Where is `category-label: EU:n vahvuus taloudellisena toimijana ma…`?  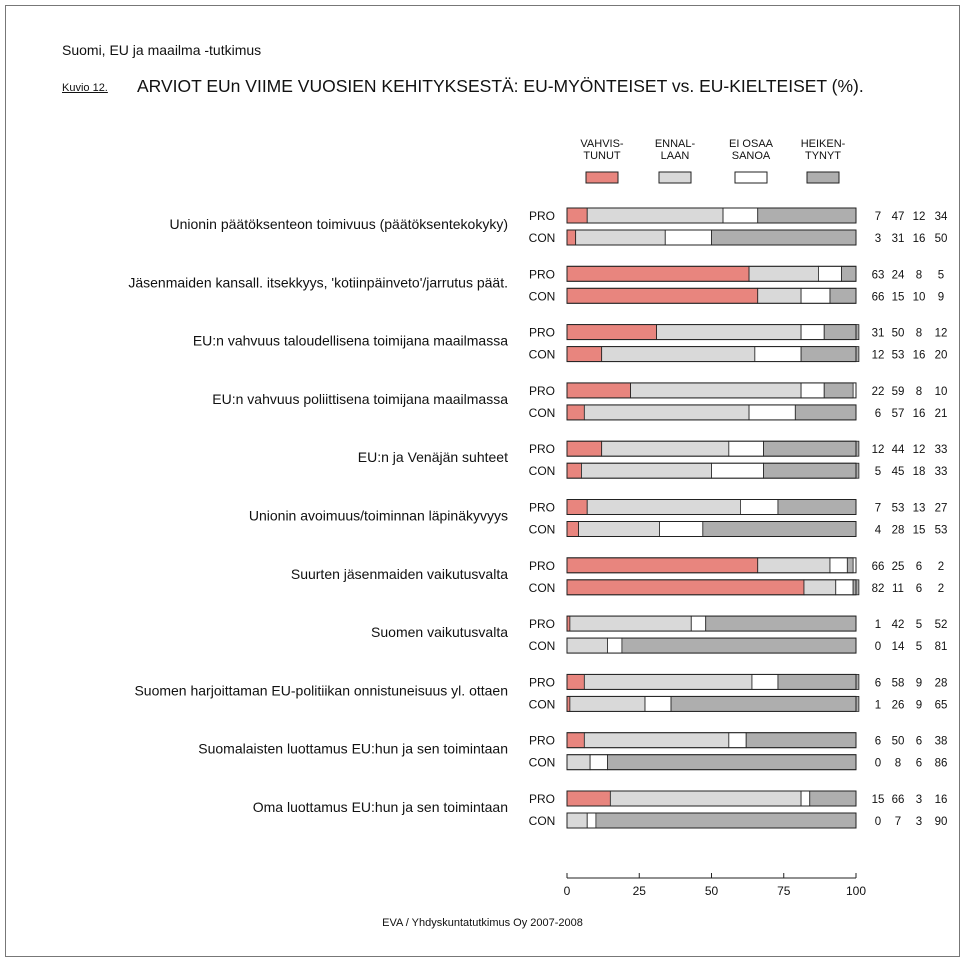 category-label: EU:n vahvuus taloudellisena toimijana ma… is located at coordinates (350, 341).